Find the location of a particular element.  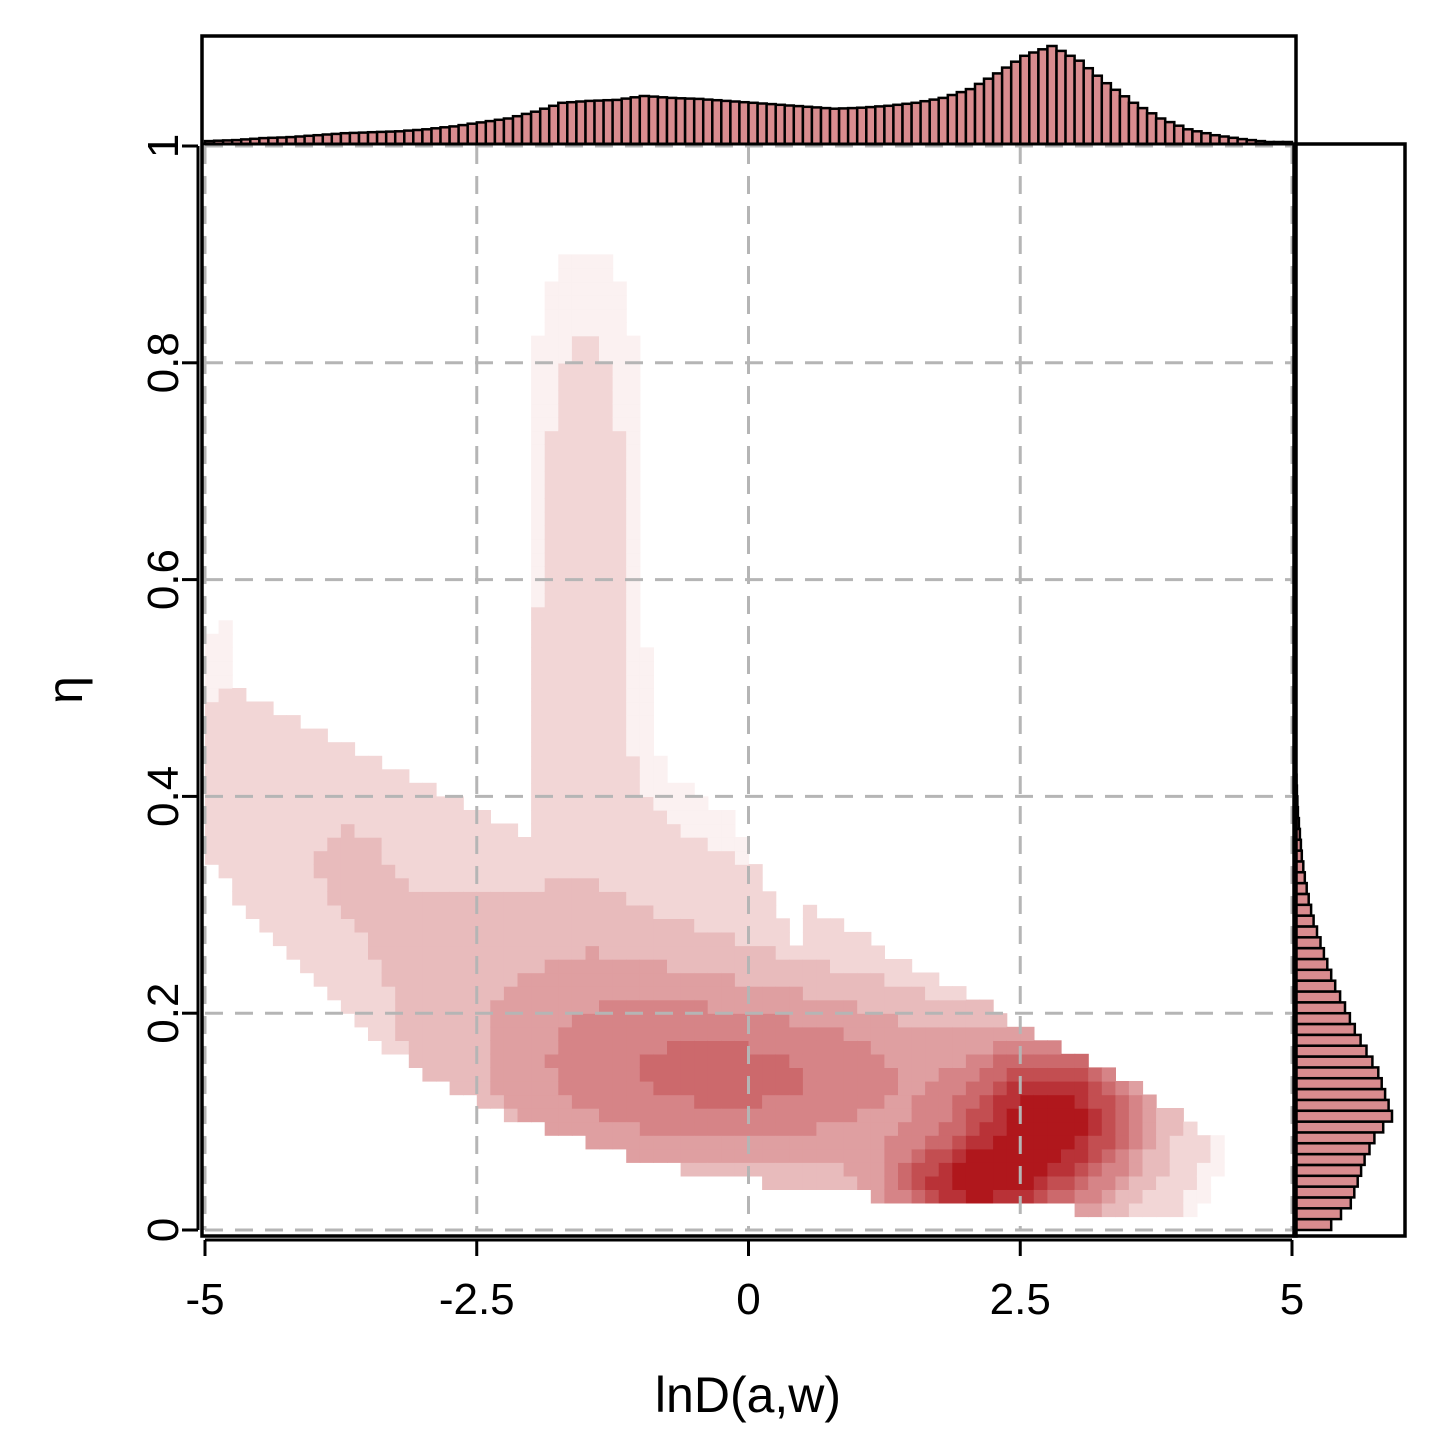

histogram-bar-y is located at coordinates (1312, 975).